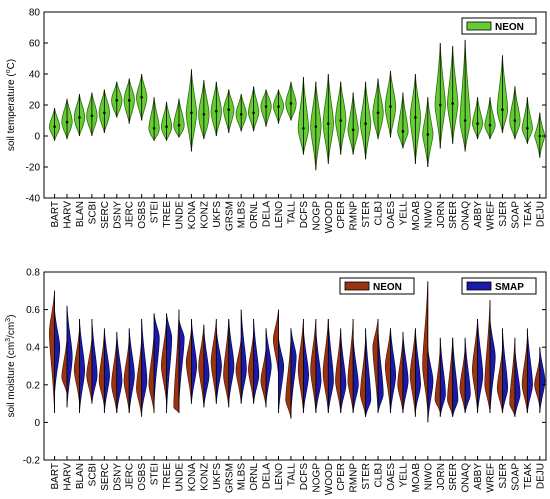 The image size is (550, 499). Describe the element at coordinates (69, 356) in the screenshot. I see `smap-violin-harv` at that location.